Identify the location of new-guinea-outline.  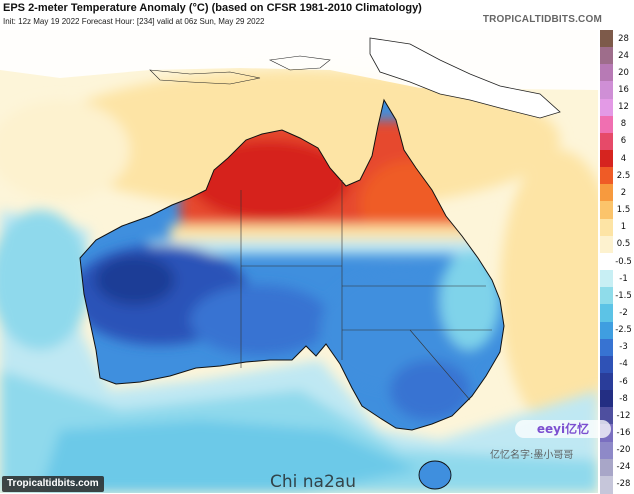
(465, 78).